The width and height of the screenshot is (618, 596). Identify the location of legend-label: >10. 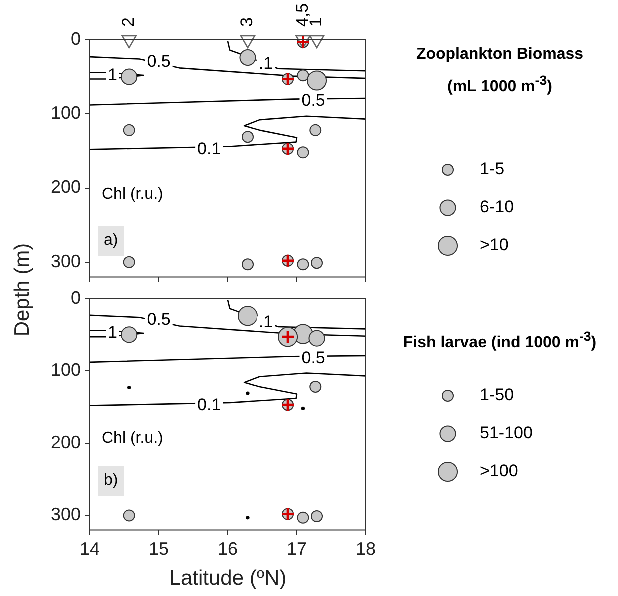
(494, 245).